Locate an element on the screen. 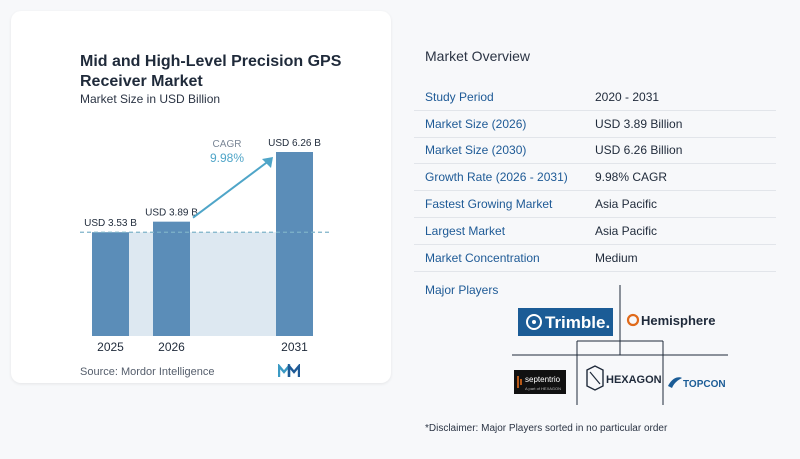 This screenshot has width=800, height=459. overview-key: Growth Rate (2026 - 2031) is located at coordinates (496, 177).